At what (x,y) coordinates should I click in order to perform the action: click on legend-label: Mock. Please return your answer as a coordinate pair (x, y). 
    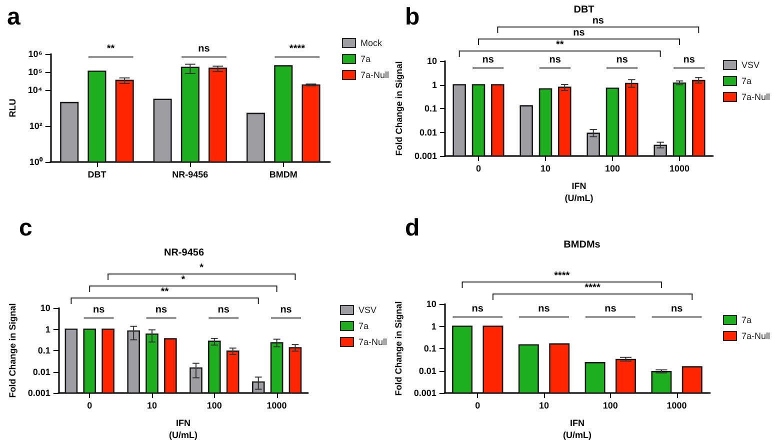
    Looking at the image, I should click on (371, 43).